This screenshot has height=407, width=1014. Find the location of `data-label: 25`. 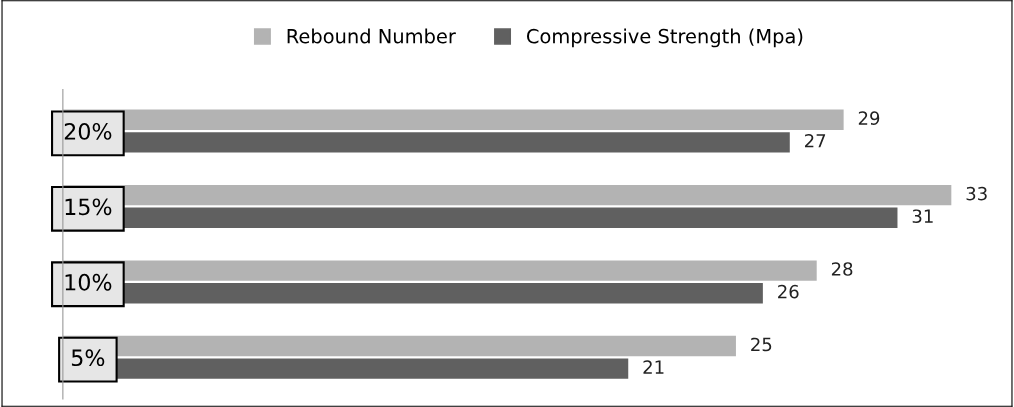

data-label: 25 is located at coordinates (761, 344).